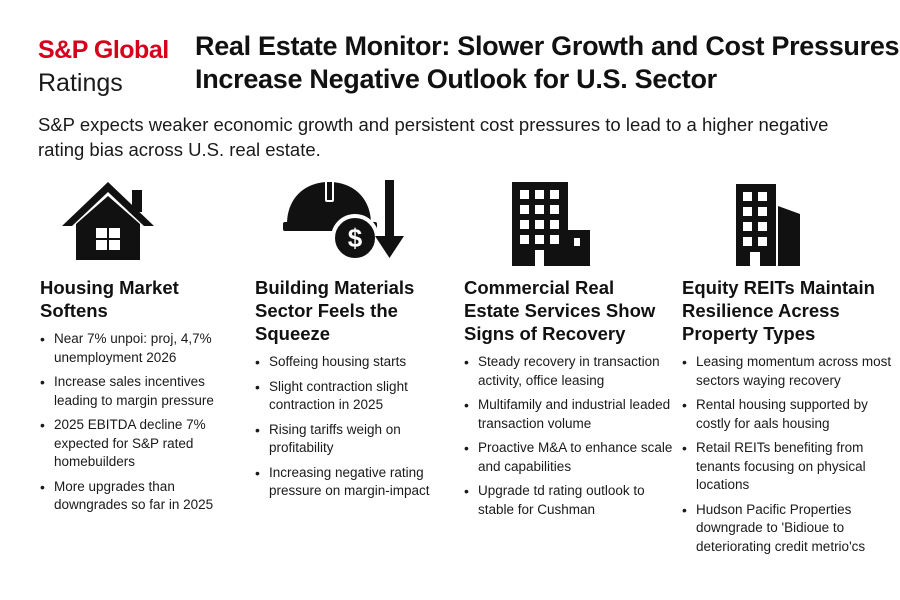 This screenshot has height=600, width=900. Describe the element at coordinates (355, 221) in the screenshot. I see `hard-hat-dollar-down-icon: $` at that location.